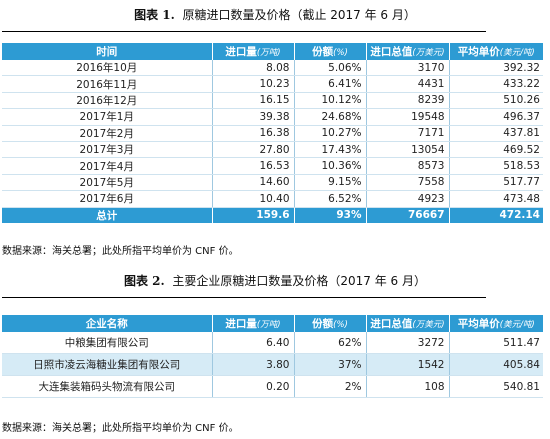 The width and height of the screenshot is (550, 439). I want to click on col-header-time: 时间, so click(107, 51).